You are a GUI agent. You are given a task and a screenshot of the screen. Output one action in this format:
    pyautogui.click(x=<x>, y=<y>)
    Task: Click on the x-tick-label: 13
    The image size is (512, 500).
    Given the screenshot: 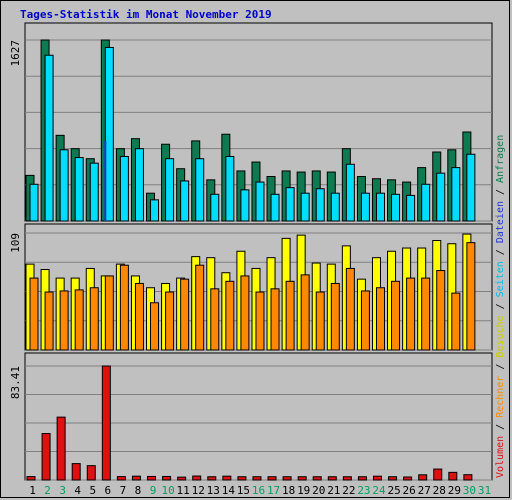 What is the action you would take?
    pyautogui.click(x=213, y=490)
    